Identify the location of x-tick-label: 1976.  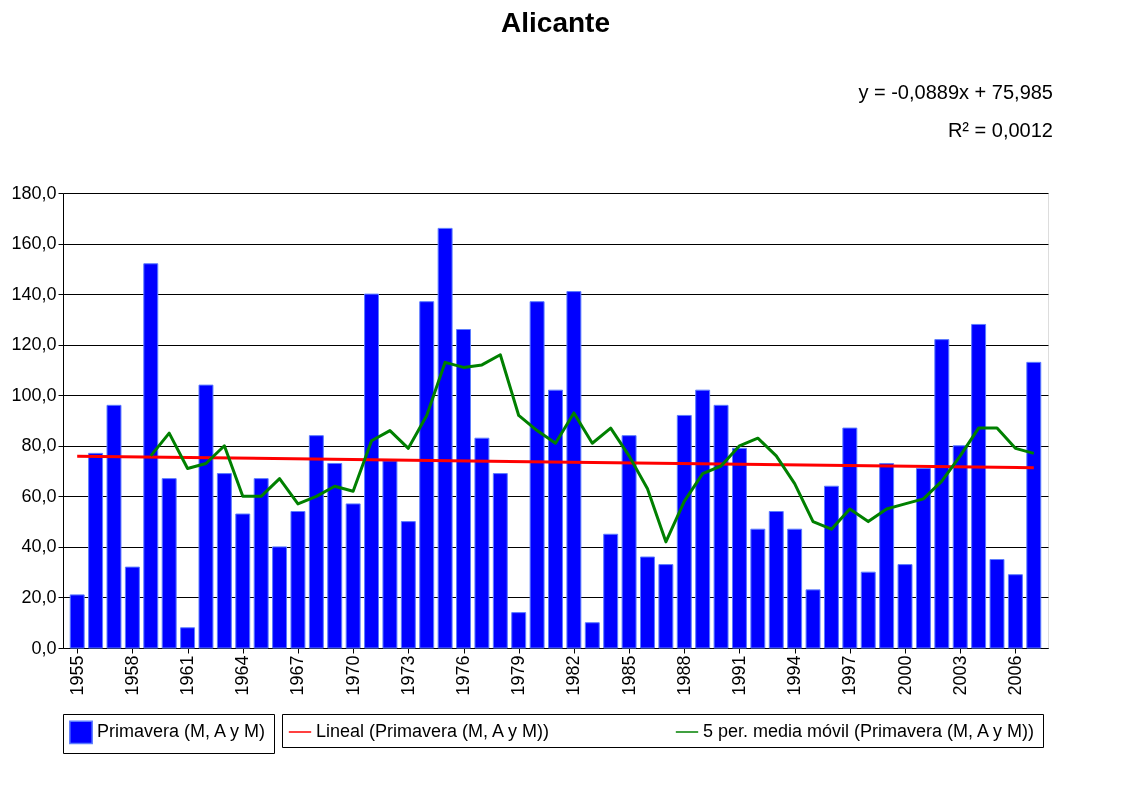
(463, 675).